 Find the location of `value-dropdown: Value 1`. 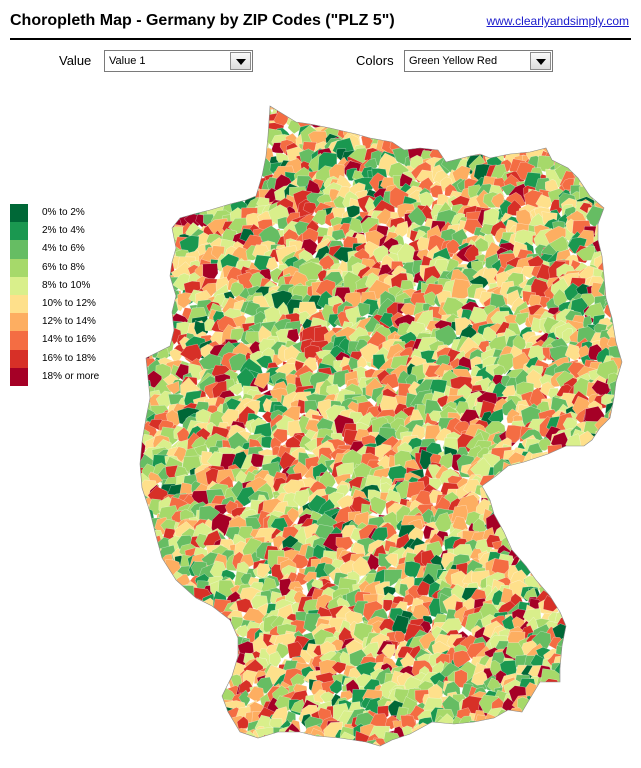

value-dropdown: Value 1 is located at coordinates (178, 61).